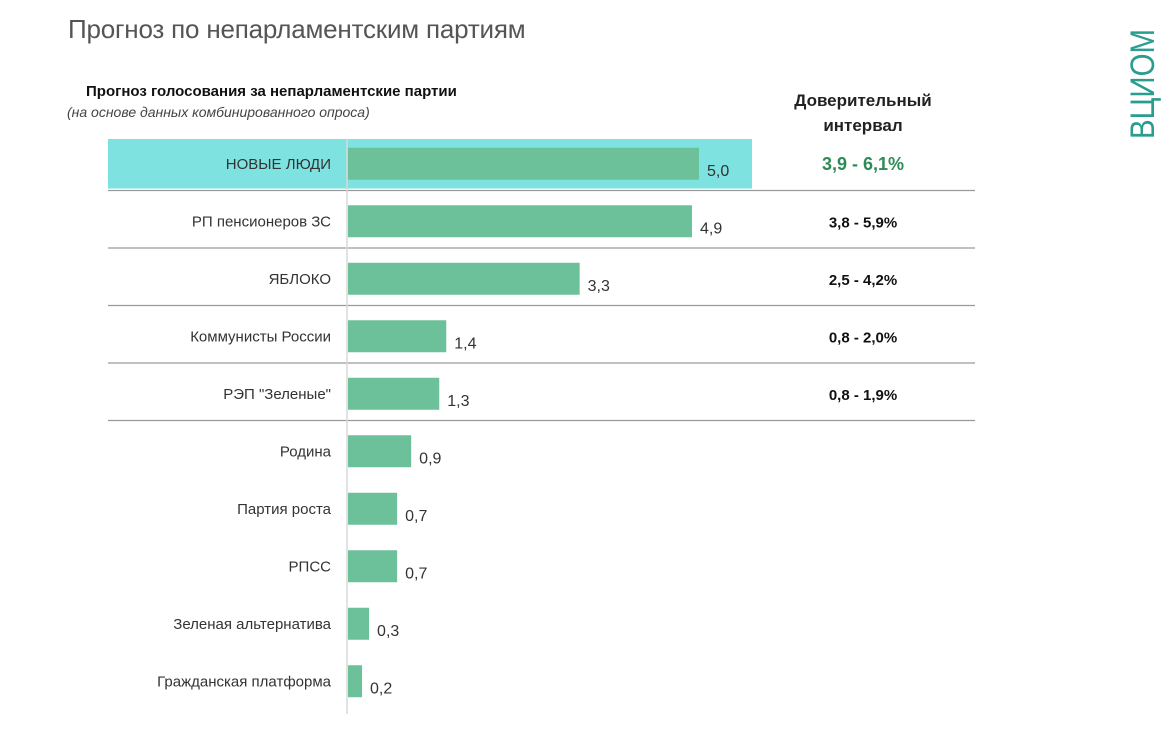 This screenshot has height=755, width=1175. Describe the element at coordinates (300, 279) in the screenshot. I see `category-label: ЯБЛОКО` at that location.